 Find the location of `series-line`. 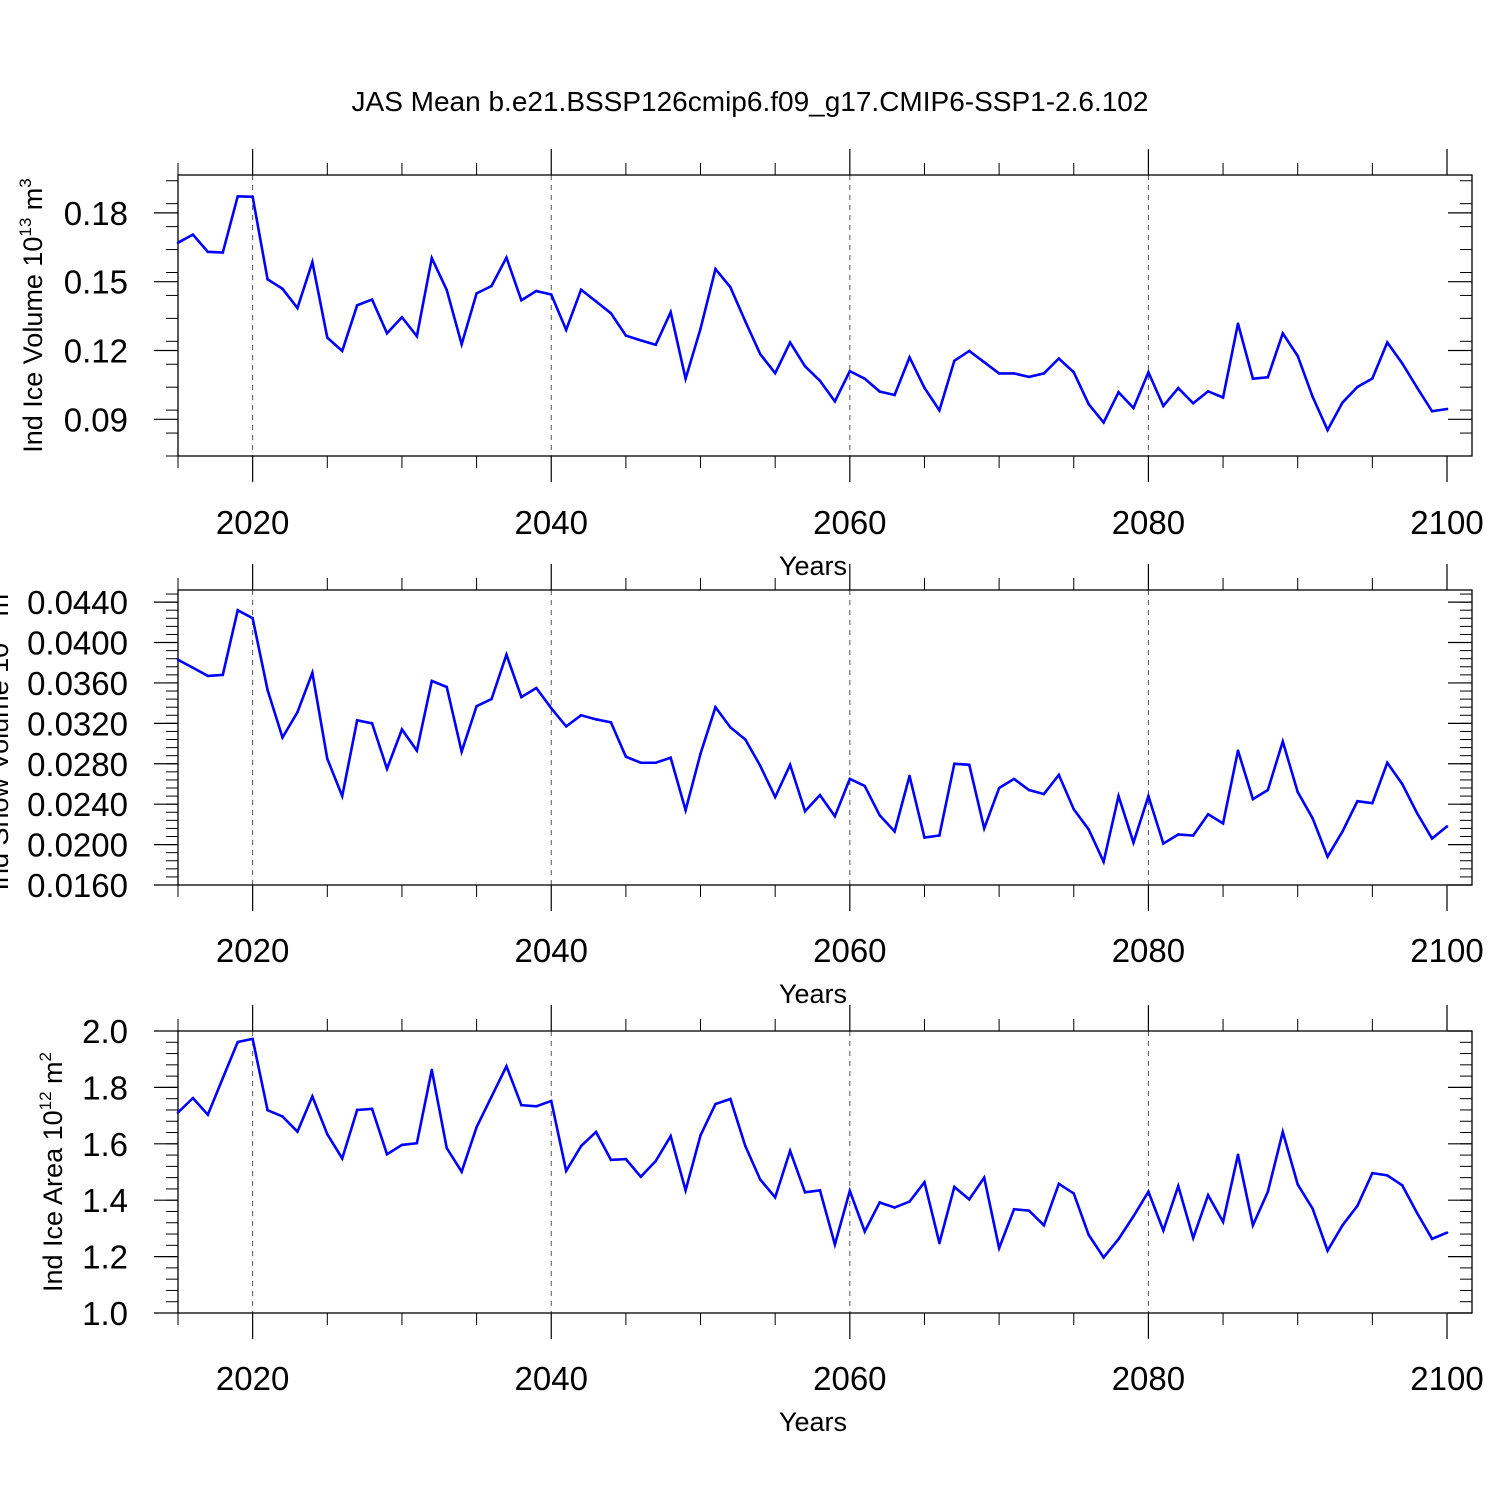

series-line is located at coordinates (812, 1148).